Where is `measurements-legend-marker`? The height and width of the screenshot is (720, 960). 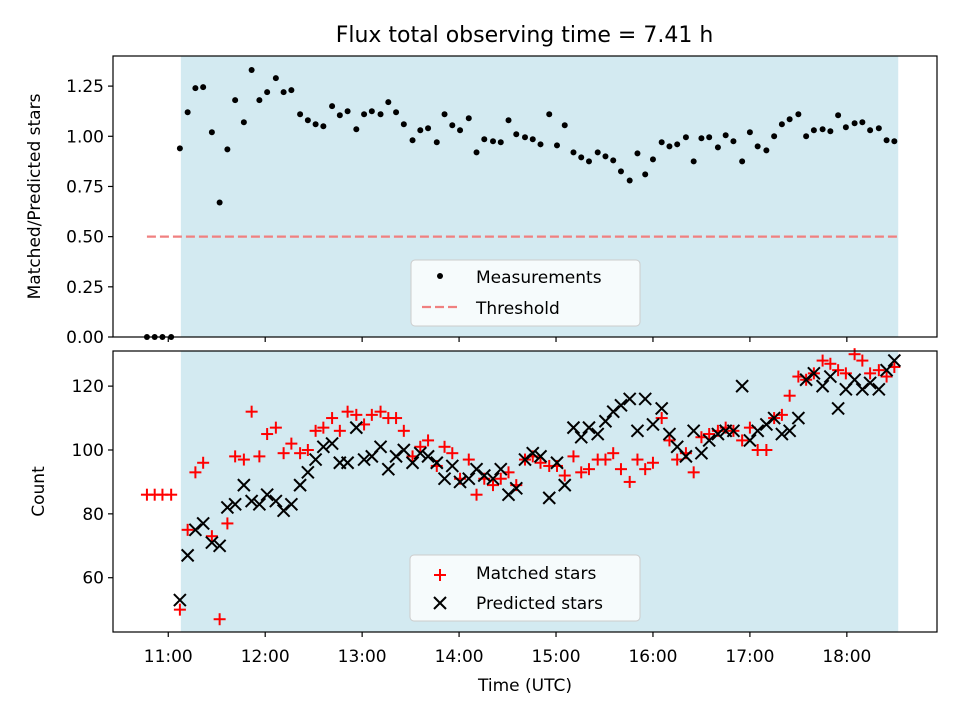
measurements-legend-marker is located at coordinates (440, 276).